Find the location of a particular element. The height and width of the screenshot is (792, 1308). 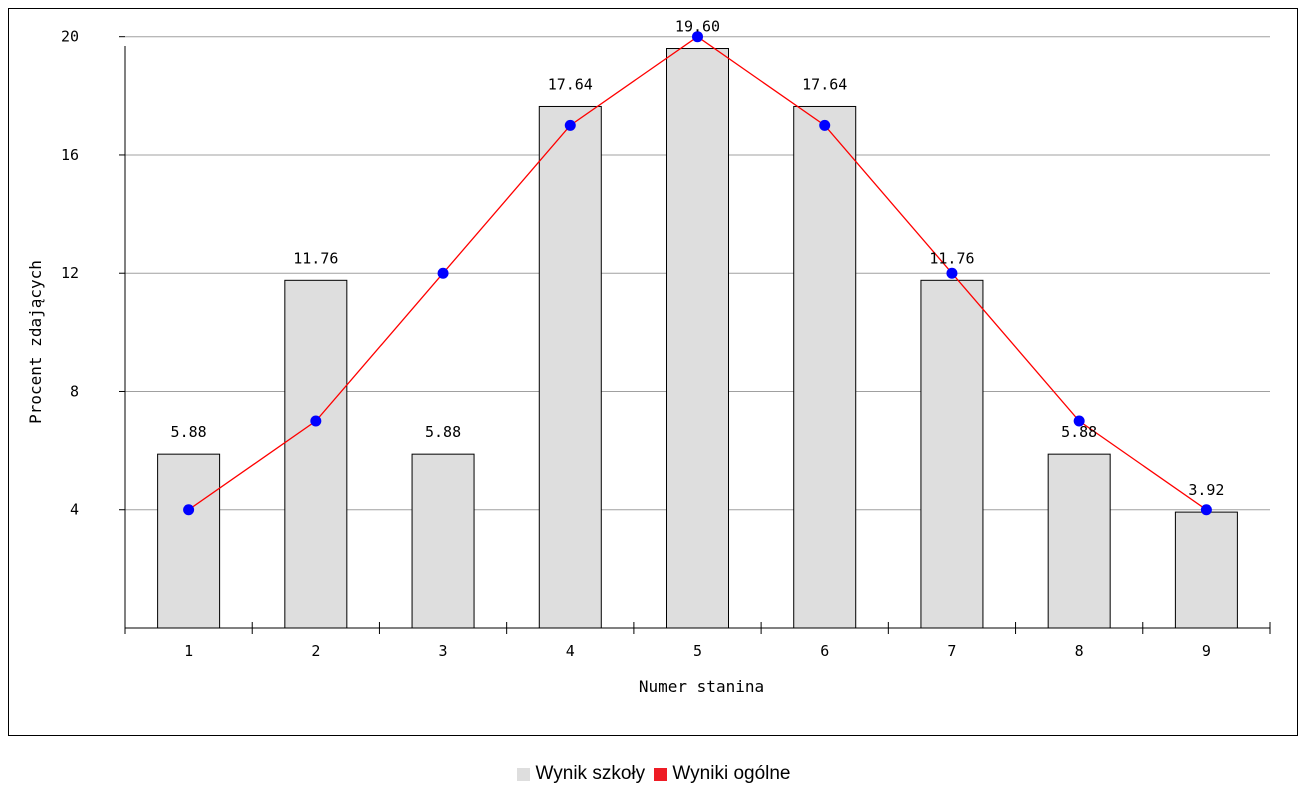

x-tick-label-5: 5 is located at coordinates (697, 651).